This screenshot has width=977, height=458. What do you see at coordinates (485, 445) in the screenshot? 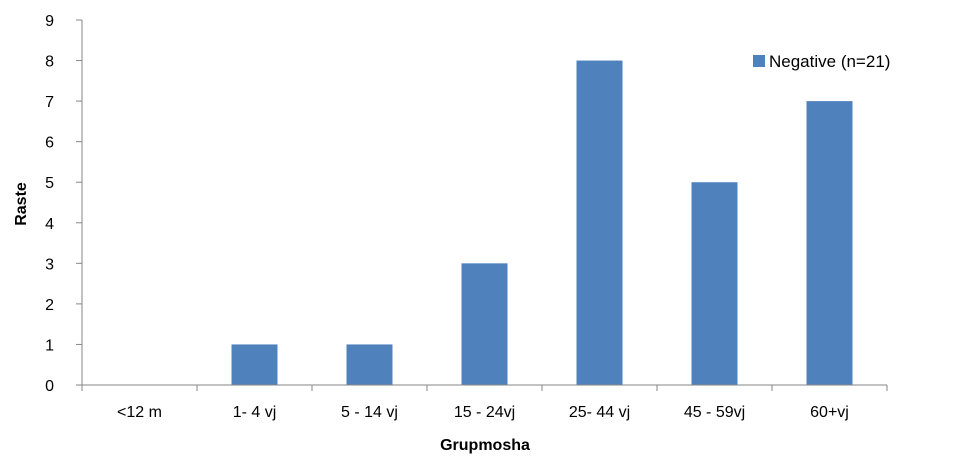
I see `x-axis-title: Grupmosha` at bounding box center [485, 445].